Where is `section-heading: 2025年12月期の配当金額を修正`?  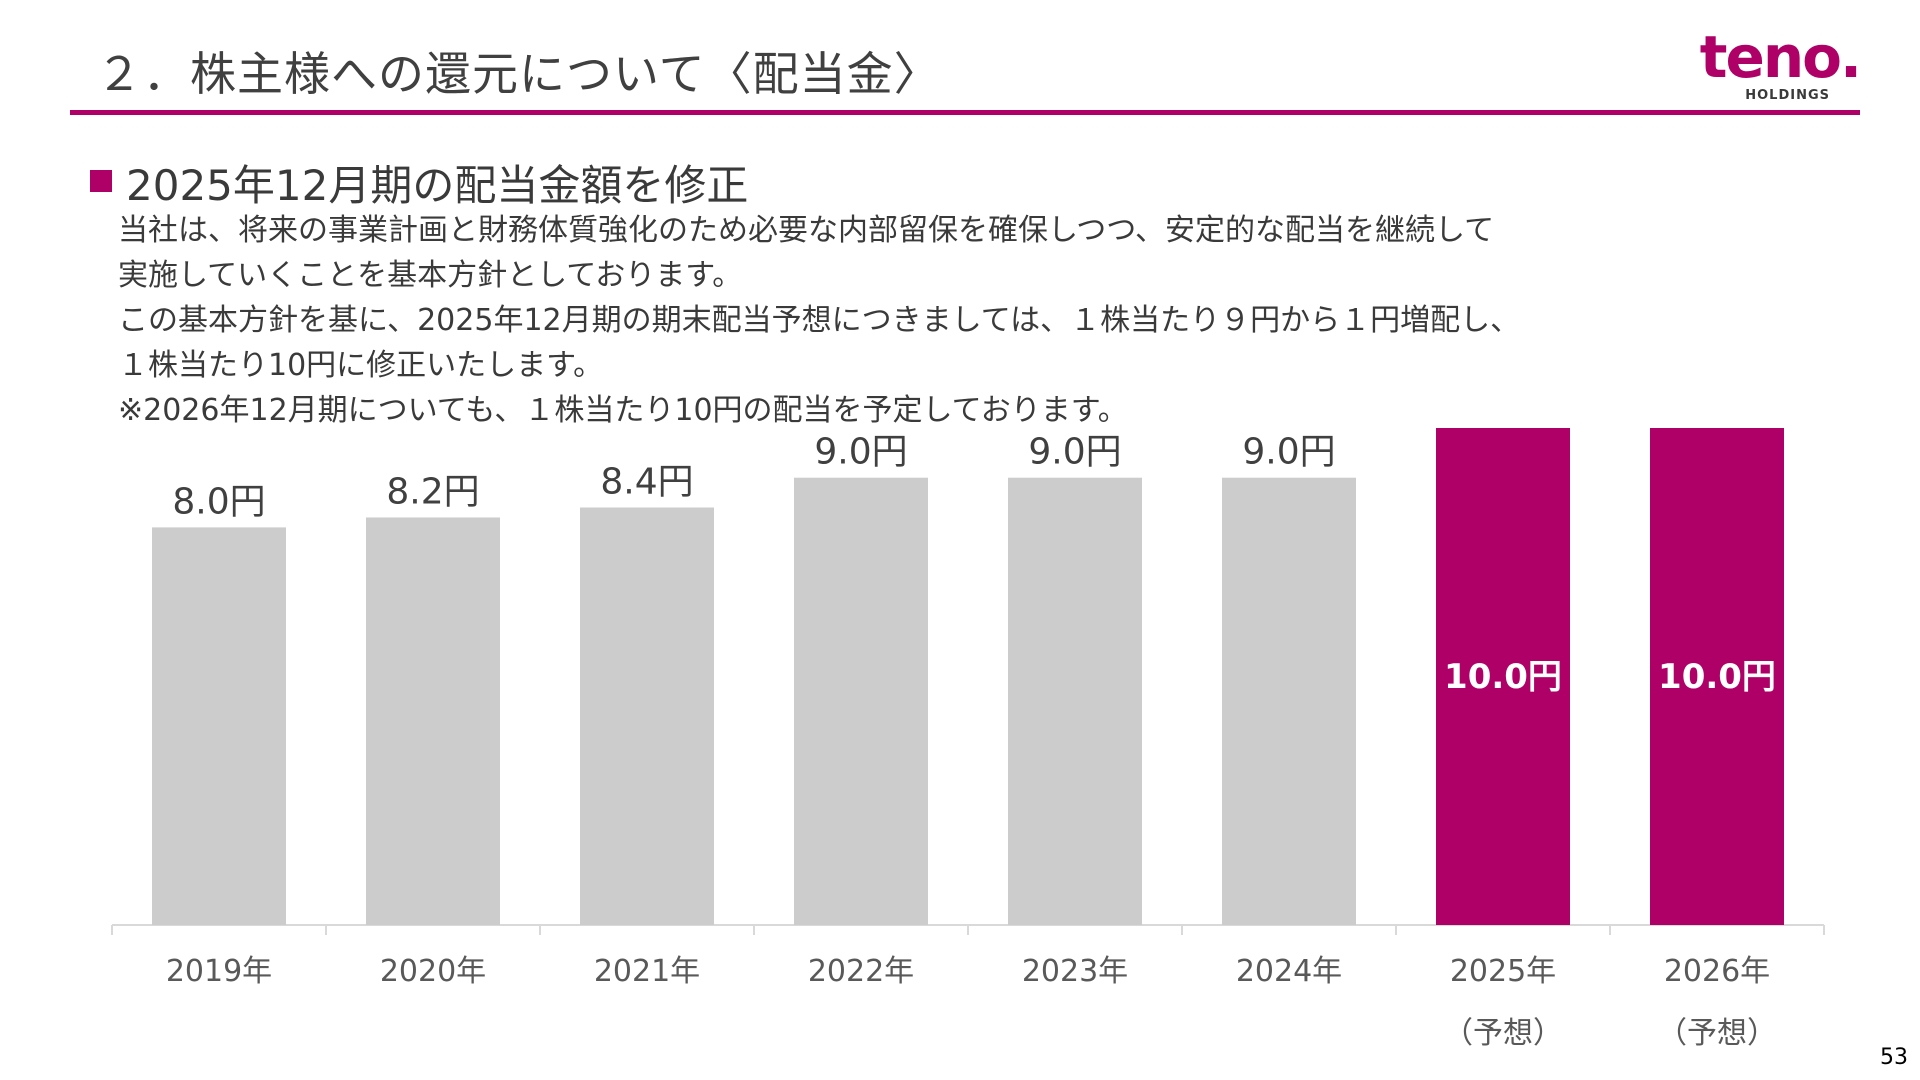 section-heading: 2025年12月期の配当金額を修正 is located at coordinates (437, 185).